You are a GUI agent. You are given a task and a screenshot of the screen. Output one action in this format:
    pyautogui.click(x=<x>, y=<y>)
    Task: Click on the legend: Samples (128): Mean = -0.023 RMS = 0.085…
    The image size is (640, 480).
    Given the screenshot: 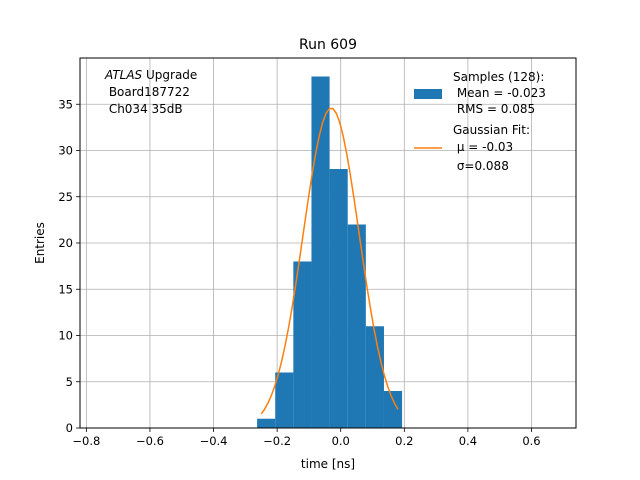 What is the action you would take?
    pyautogui.click(x=480, y=121)
    